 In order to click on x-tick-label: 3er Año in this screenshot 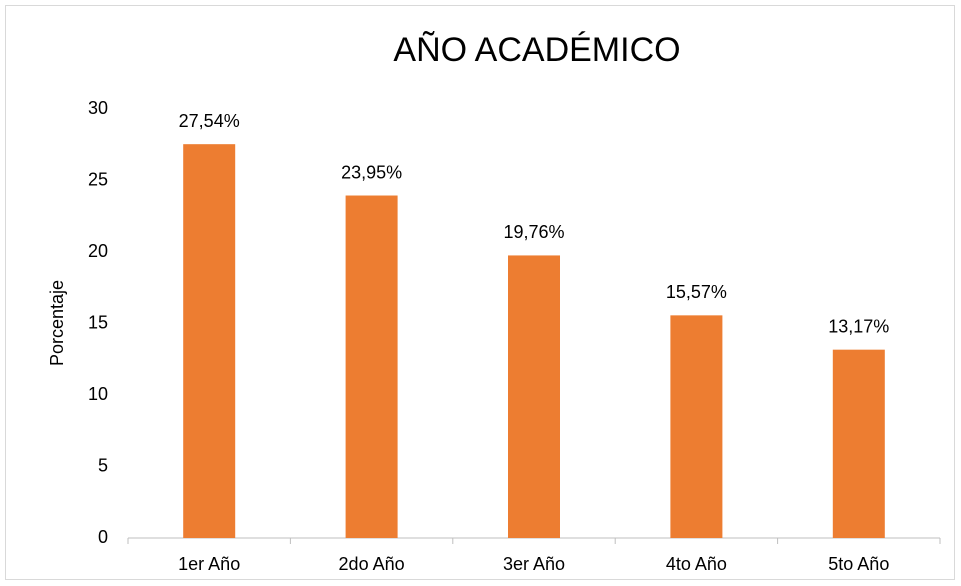, I will do `click(534, 564)`.